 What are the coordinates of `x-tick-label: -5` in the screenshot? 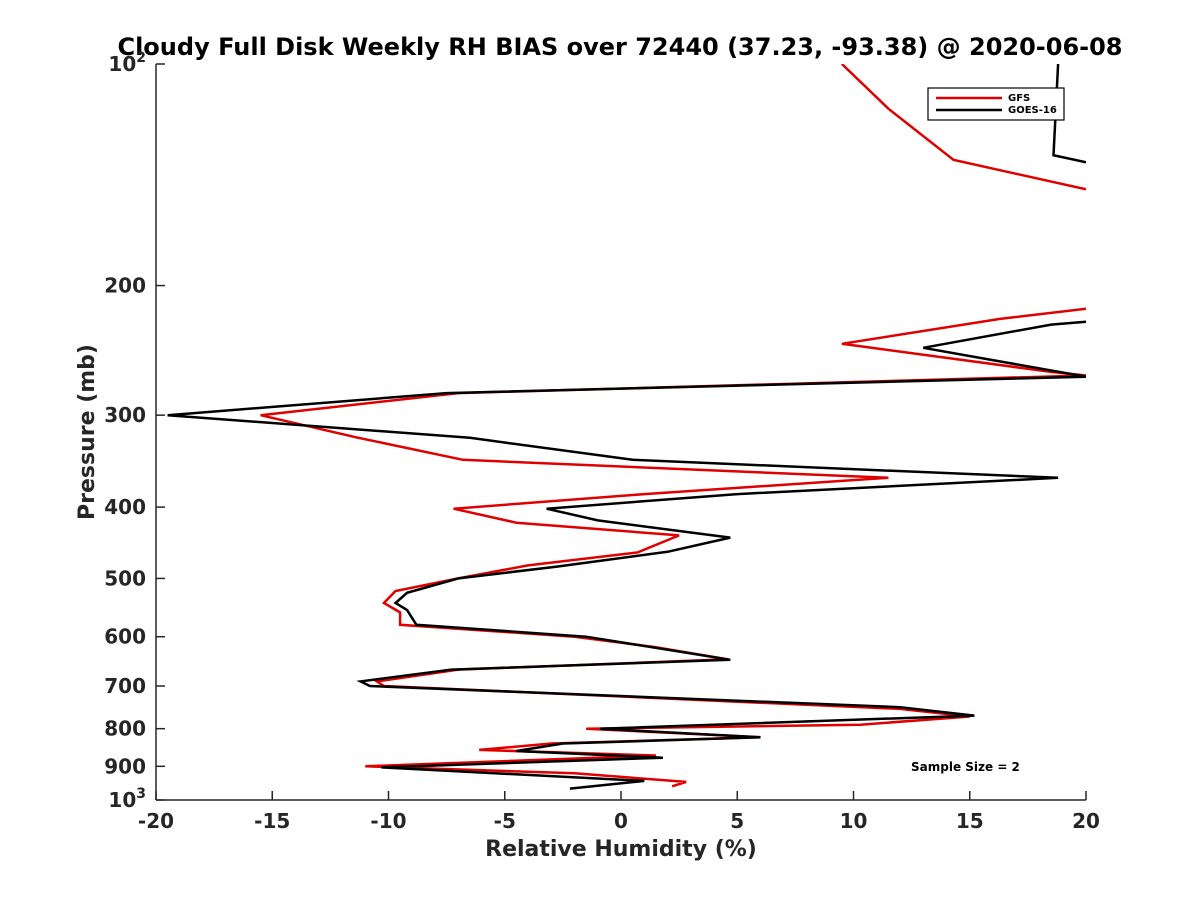 It's located at (505, 821).